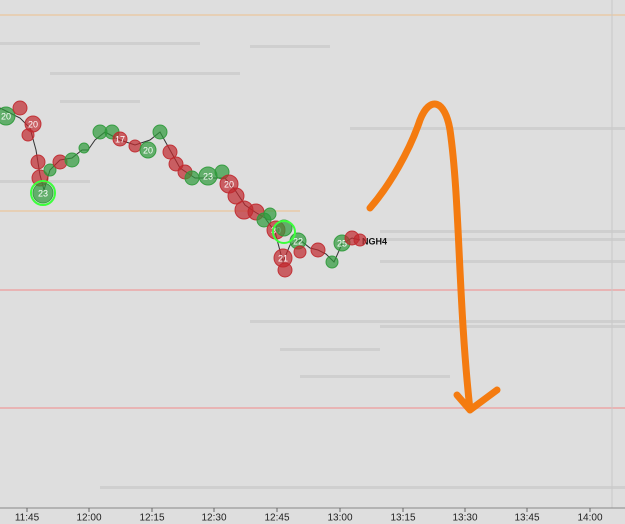  I want to click on time-label: 13:45, so click(526, 518).